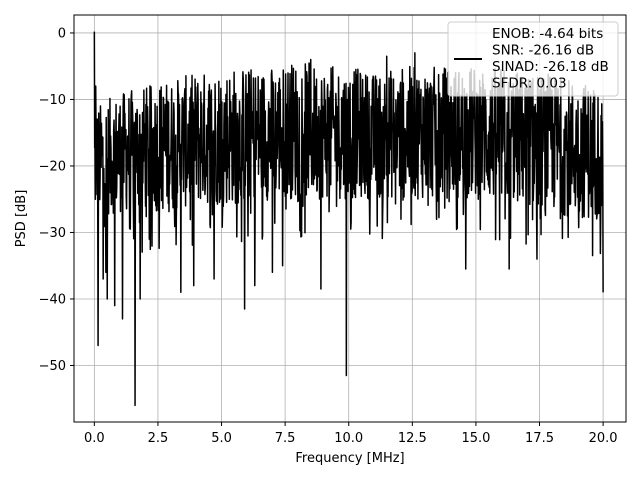  Describe the element at coordinates (349, 458) in the screenshot. I see `x-axis-label: Frequency [MHz]` at that location.